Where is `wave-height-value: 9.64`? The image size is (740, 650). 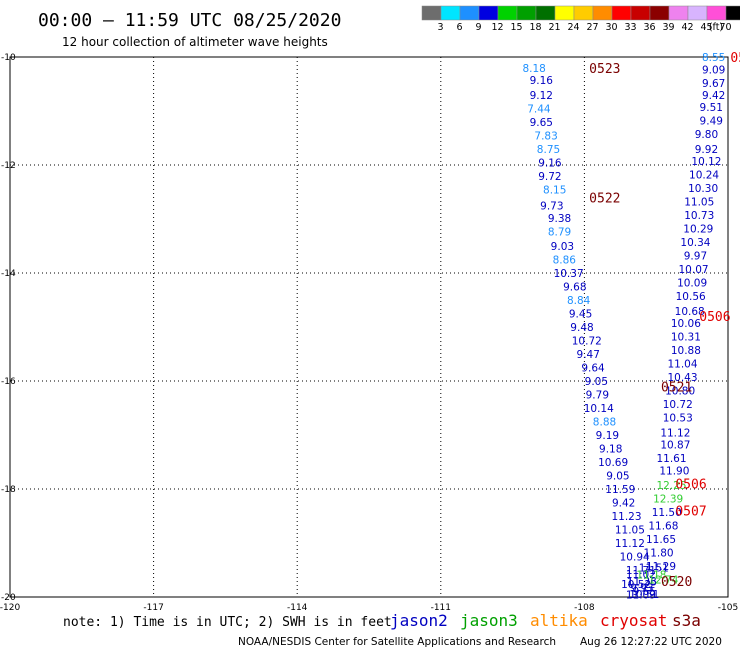 wave-height-value: 9.64 is located at coordinates (593, 369).